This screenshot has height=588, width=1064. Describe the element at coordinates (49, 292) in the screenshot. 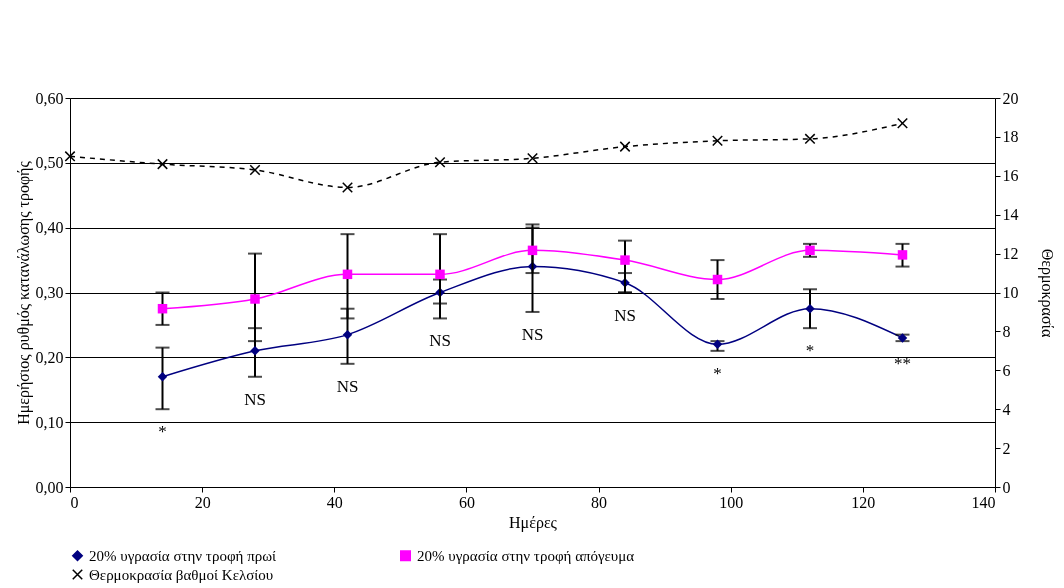

I see `y-tick-label: 0,30` at that location.